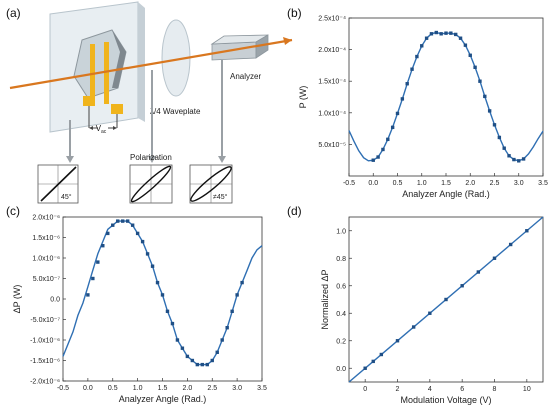  Describe the element at coordinates (527, 389) in the screenshot. I see `x-tick-label: 10` at that location.